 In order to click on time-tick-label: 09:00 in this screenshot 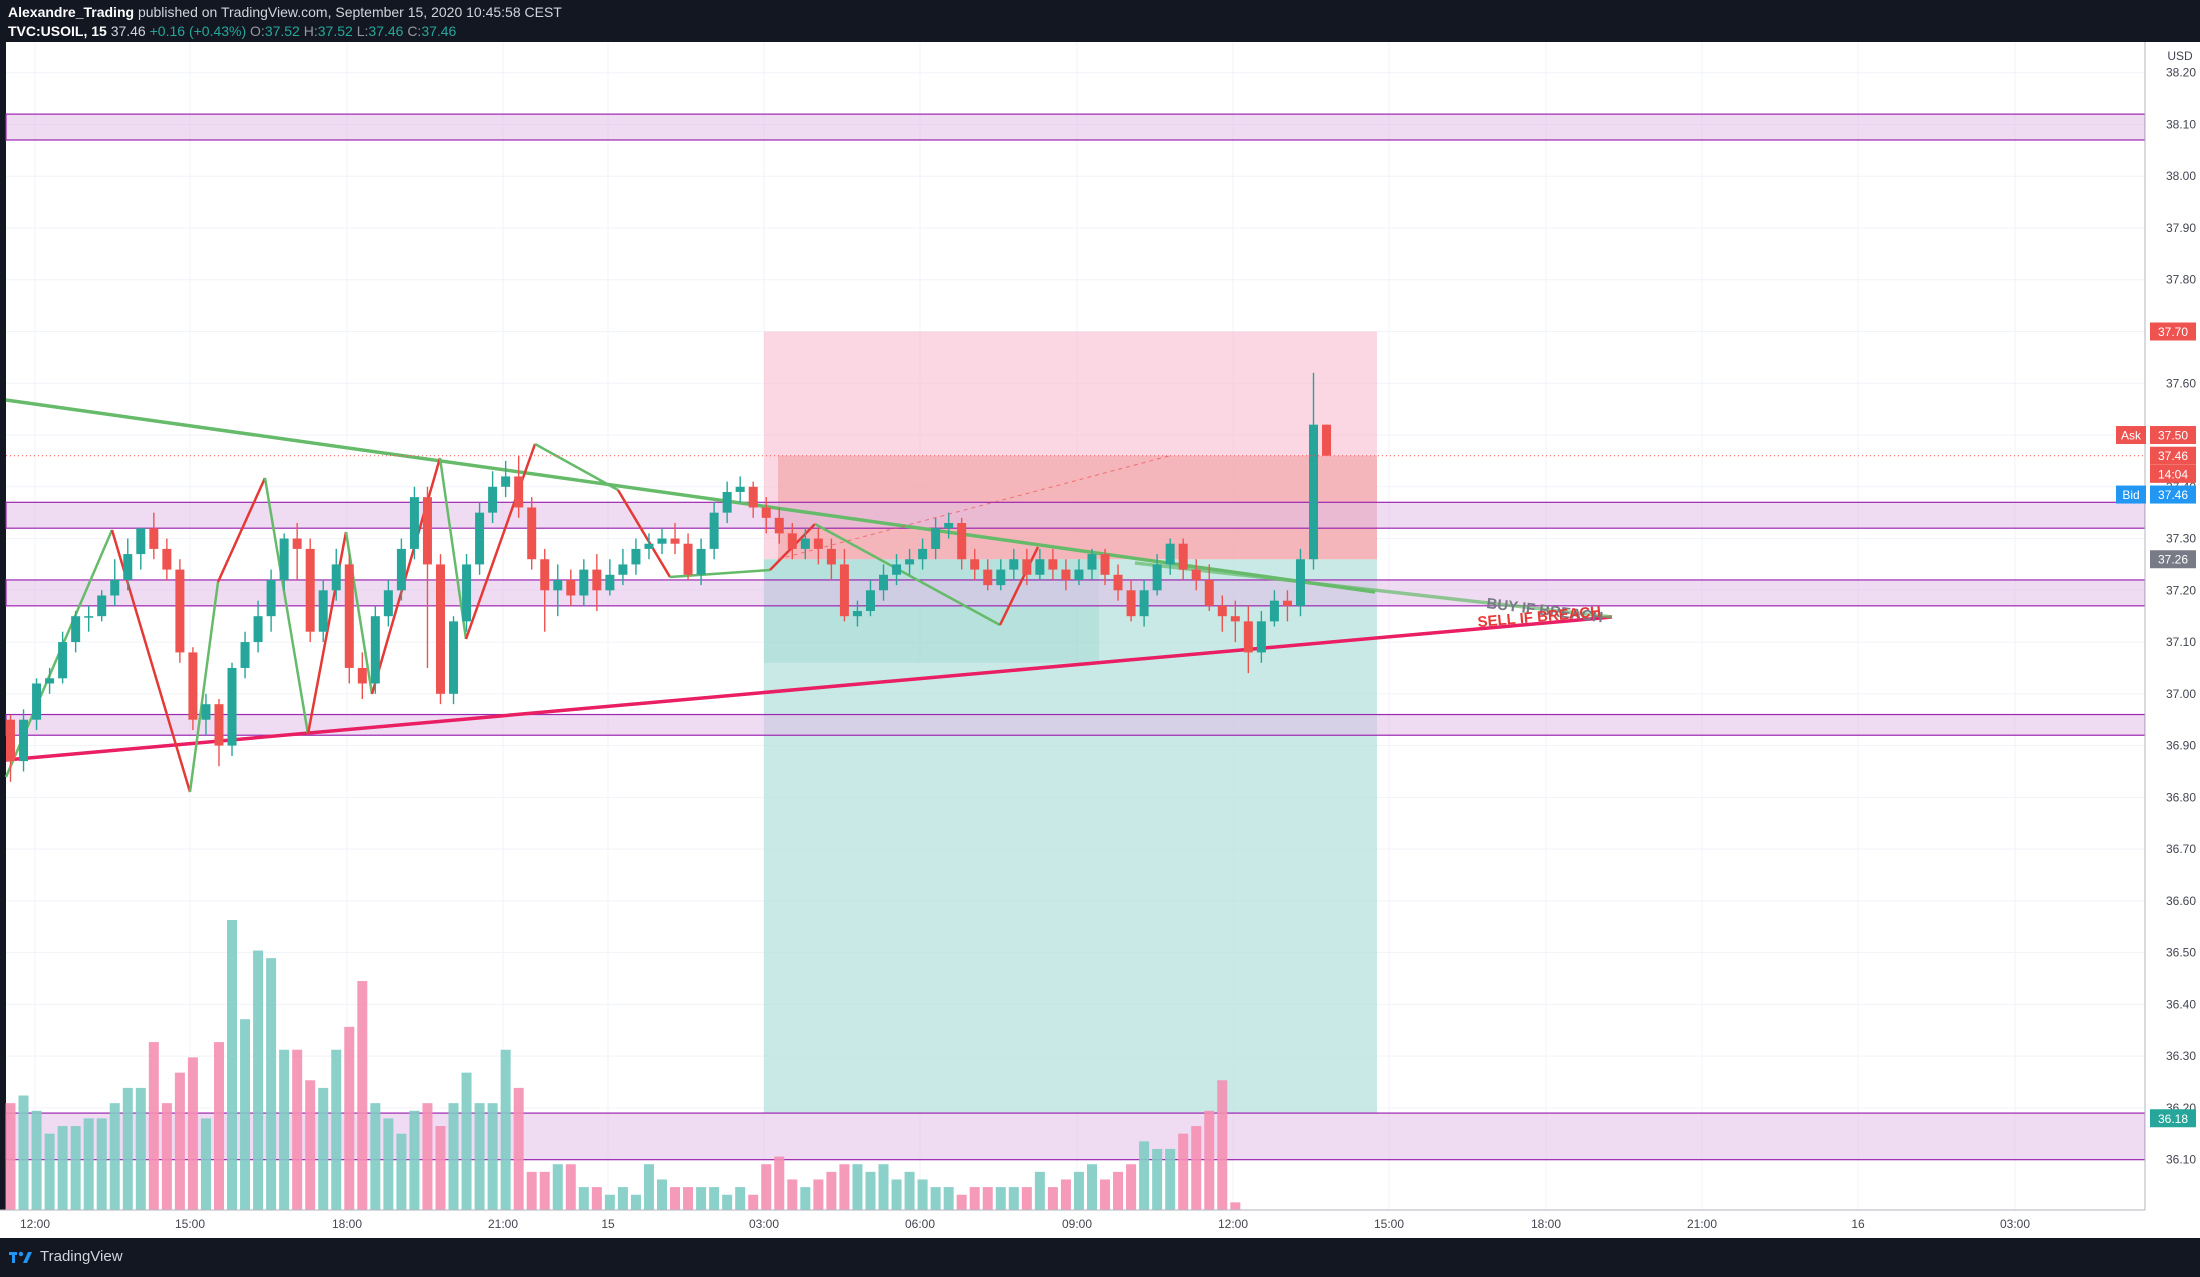, I will do `click(1077, 1224)`.